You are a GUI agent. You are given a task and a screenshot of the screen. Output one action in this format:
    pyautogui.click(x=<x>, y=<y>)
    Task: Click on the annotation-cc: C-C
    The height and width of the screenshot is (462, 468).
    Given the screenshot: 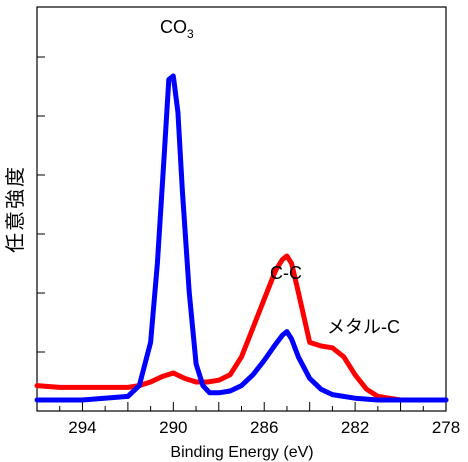 What is the action you would take?
    pyautogui.click(x=286, y=273)
    